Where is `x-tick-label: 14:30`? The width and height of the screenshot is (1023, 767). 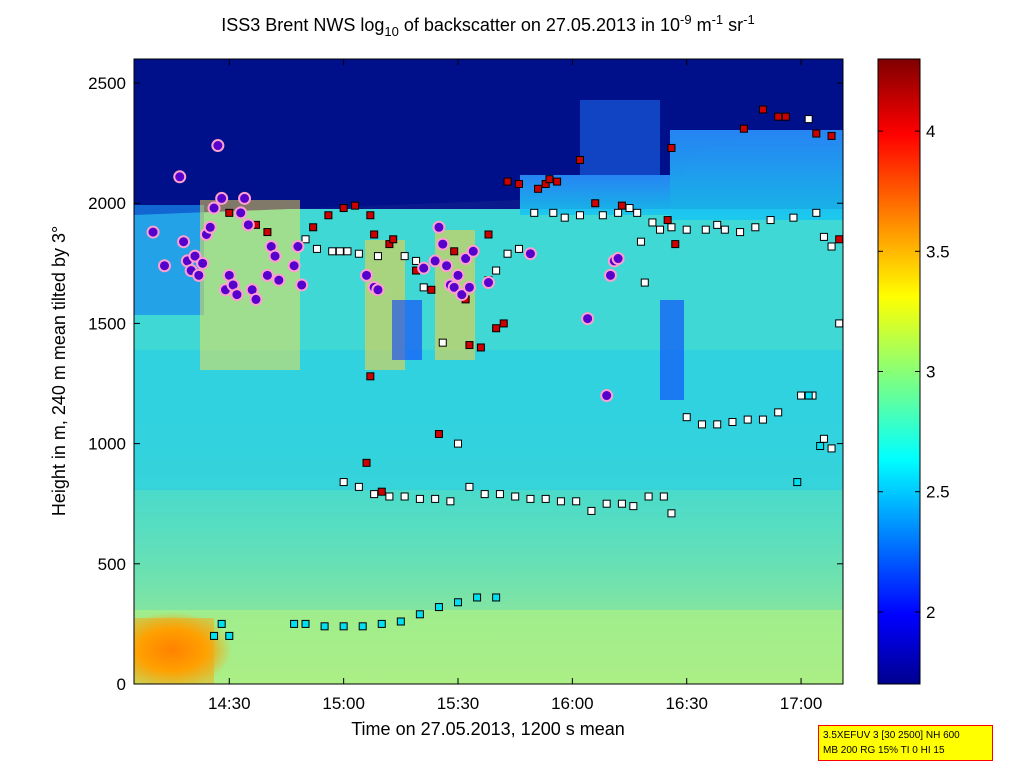
x-tick-label: 14:30 is located at coordinates (229, 703).